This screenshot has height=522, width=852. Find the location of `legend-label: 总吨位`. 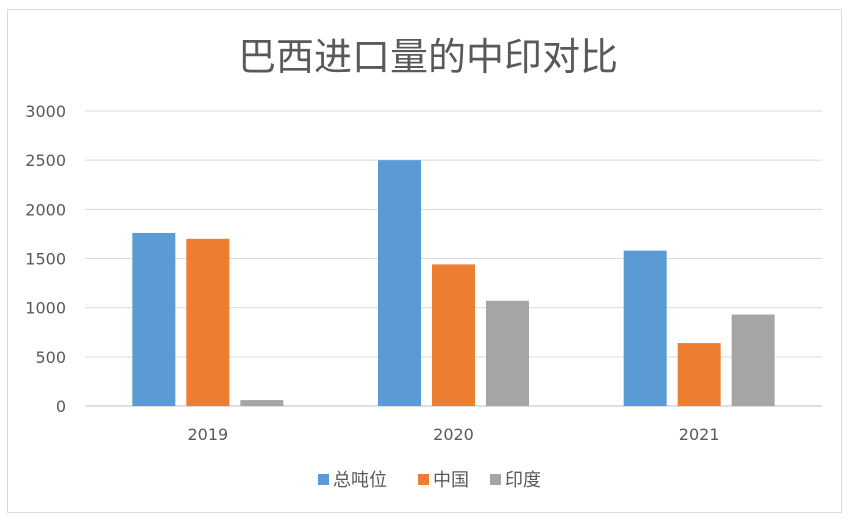

legend-label: 总吨位 is located at coordinates (360, 480).